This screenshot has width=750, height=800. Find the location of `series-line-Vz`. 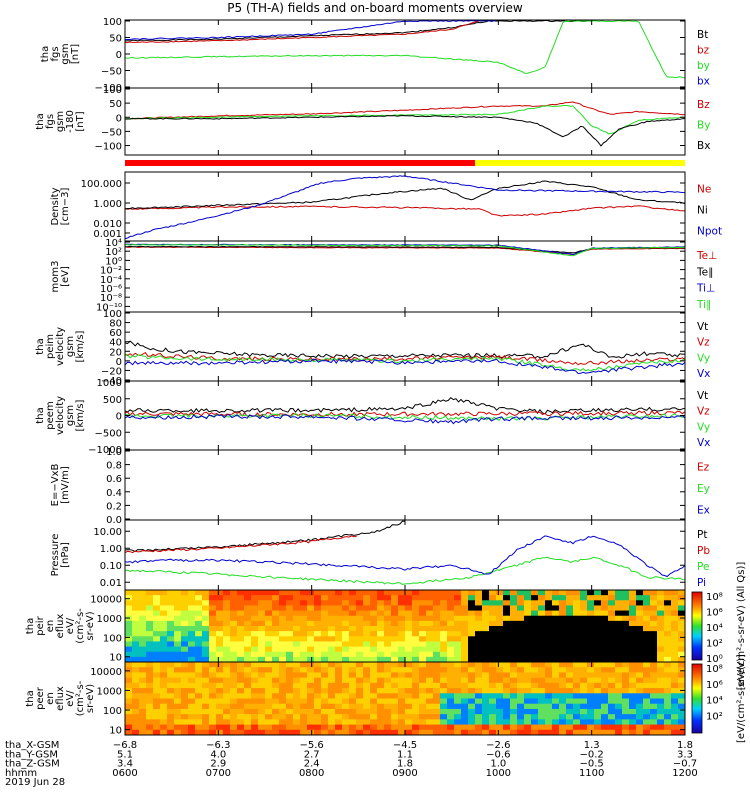

series-line-Vz is located at coordinates (405, 414).